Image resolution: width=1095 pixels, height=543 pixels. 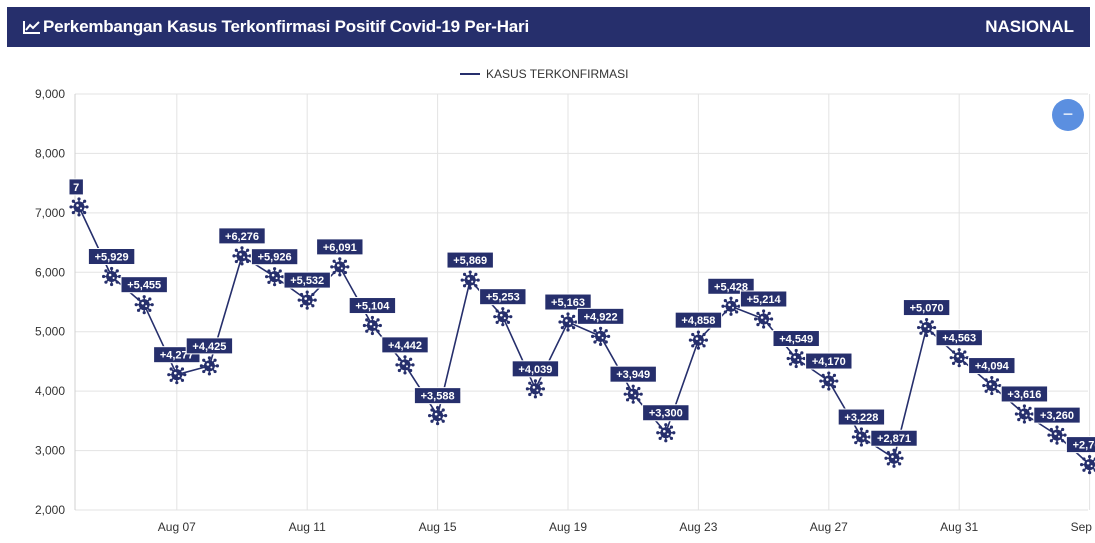 I want to click on data-label-text: +3,228, so click(x=861, y=418).